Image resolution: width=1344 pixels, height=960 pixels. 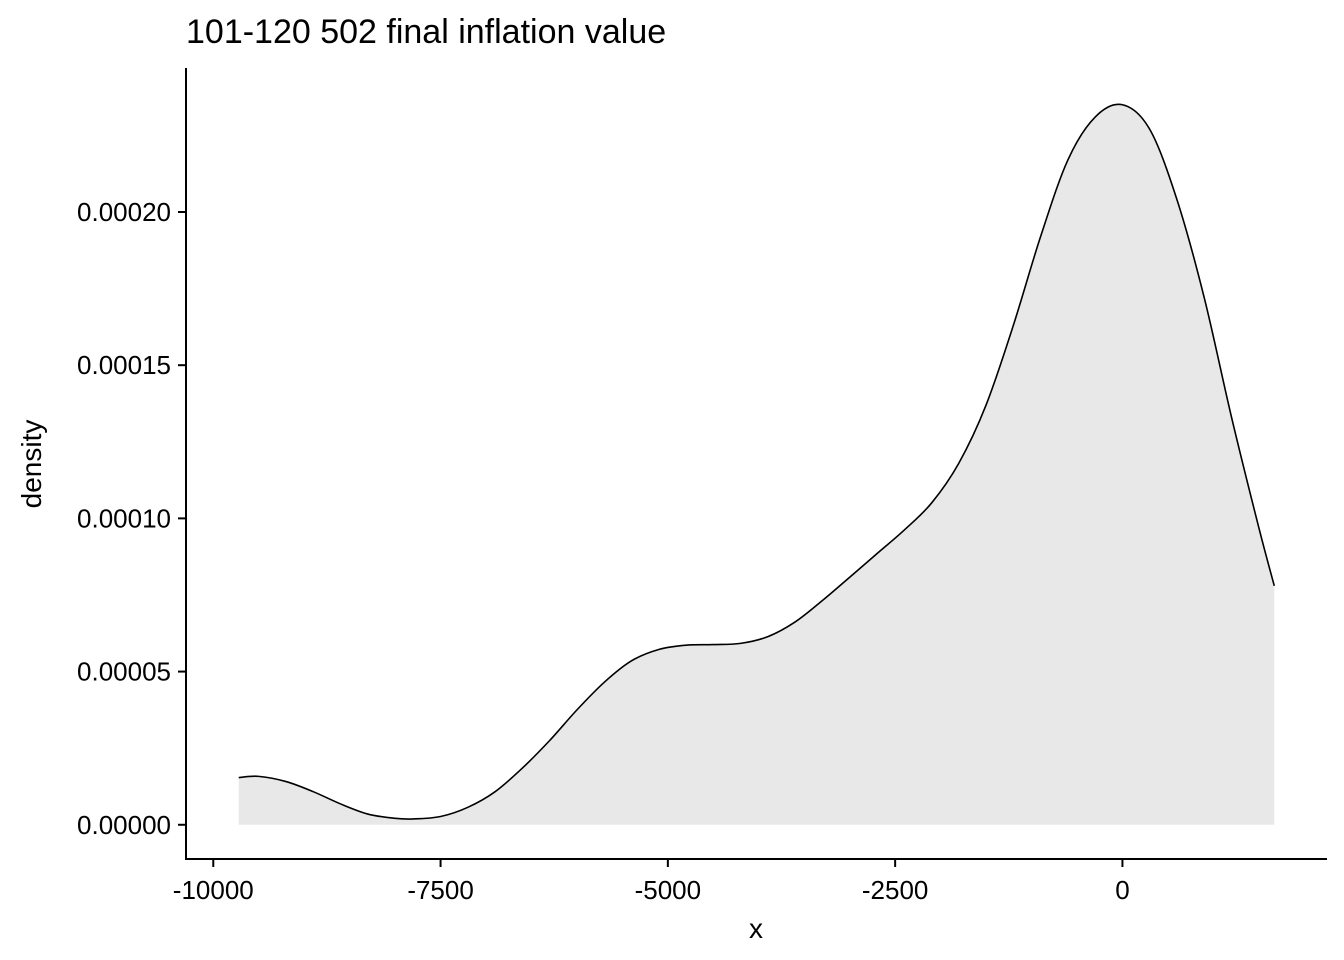 I want to click on y-axis-ticks: 0.00000 0.00005 0.00010 0.00015 0.00020, so click(x=131, y=518).